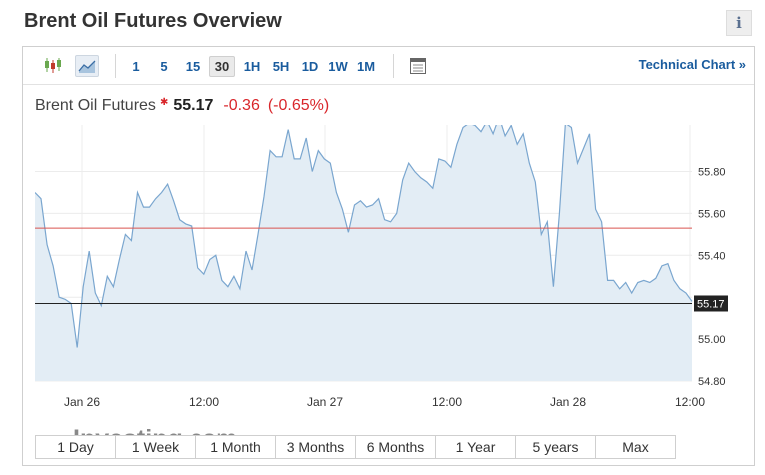  I want to click on instrument-name: Brent Oil Futures, so click(95, 105).